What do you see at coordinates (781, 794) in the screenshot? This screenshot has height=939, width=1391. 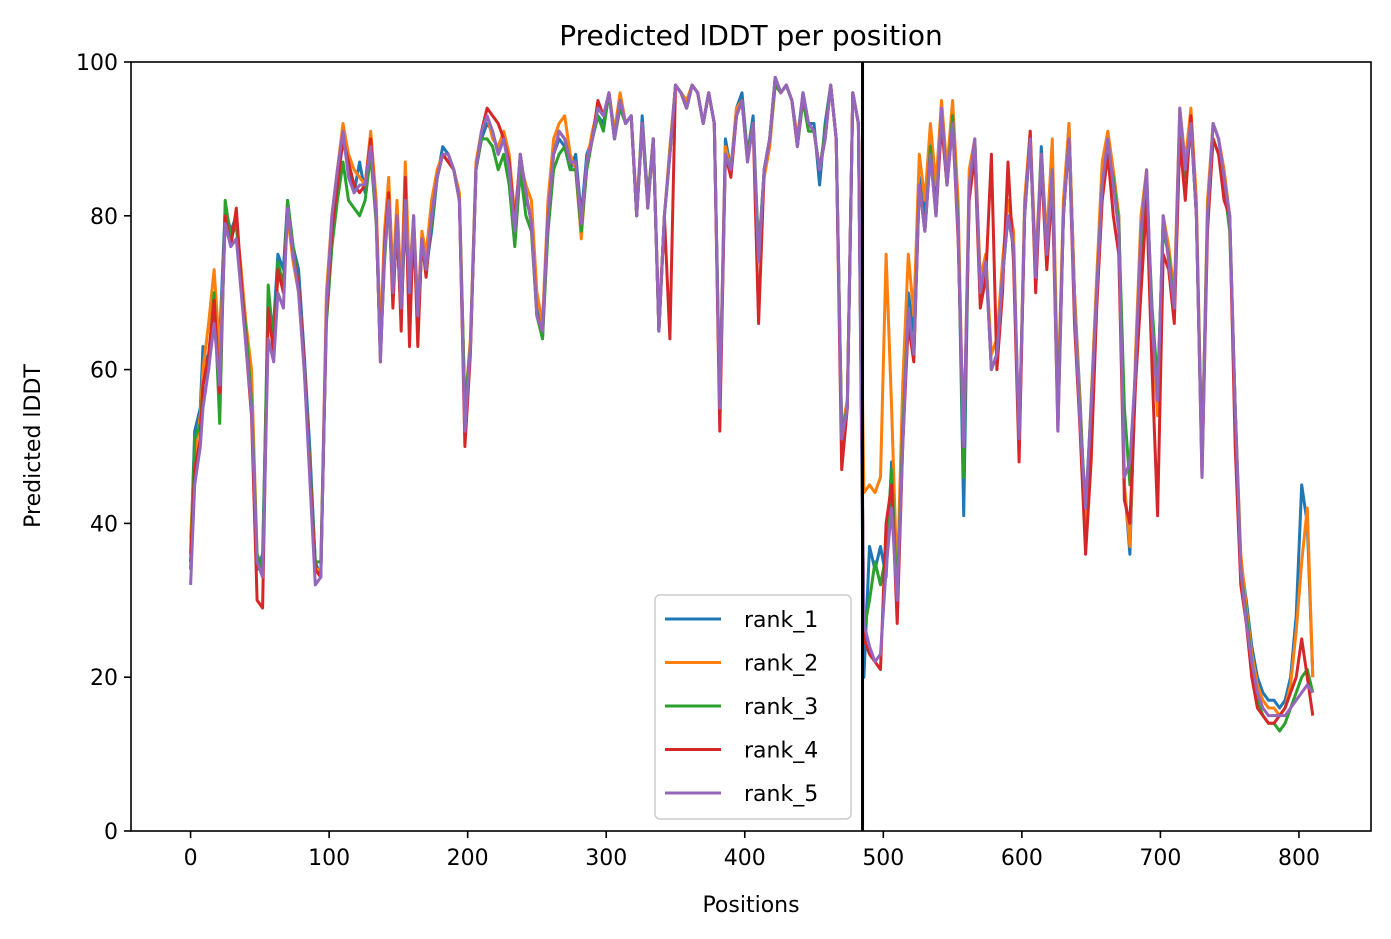 I see `legend-label-rank-5: rank_5` at bounding box center [781, 794].